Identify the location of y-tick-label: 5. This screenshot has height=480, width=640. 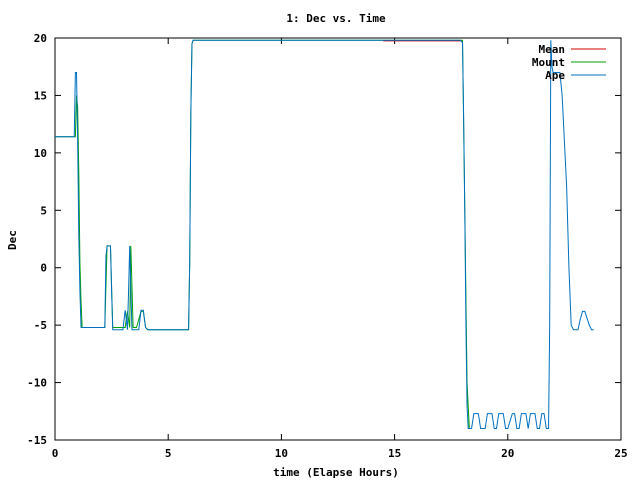
(43, 210).